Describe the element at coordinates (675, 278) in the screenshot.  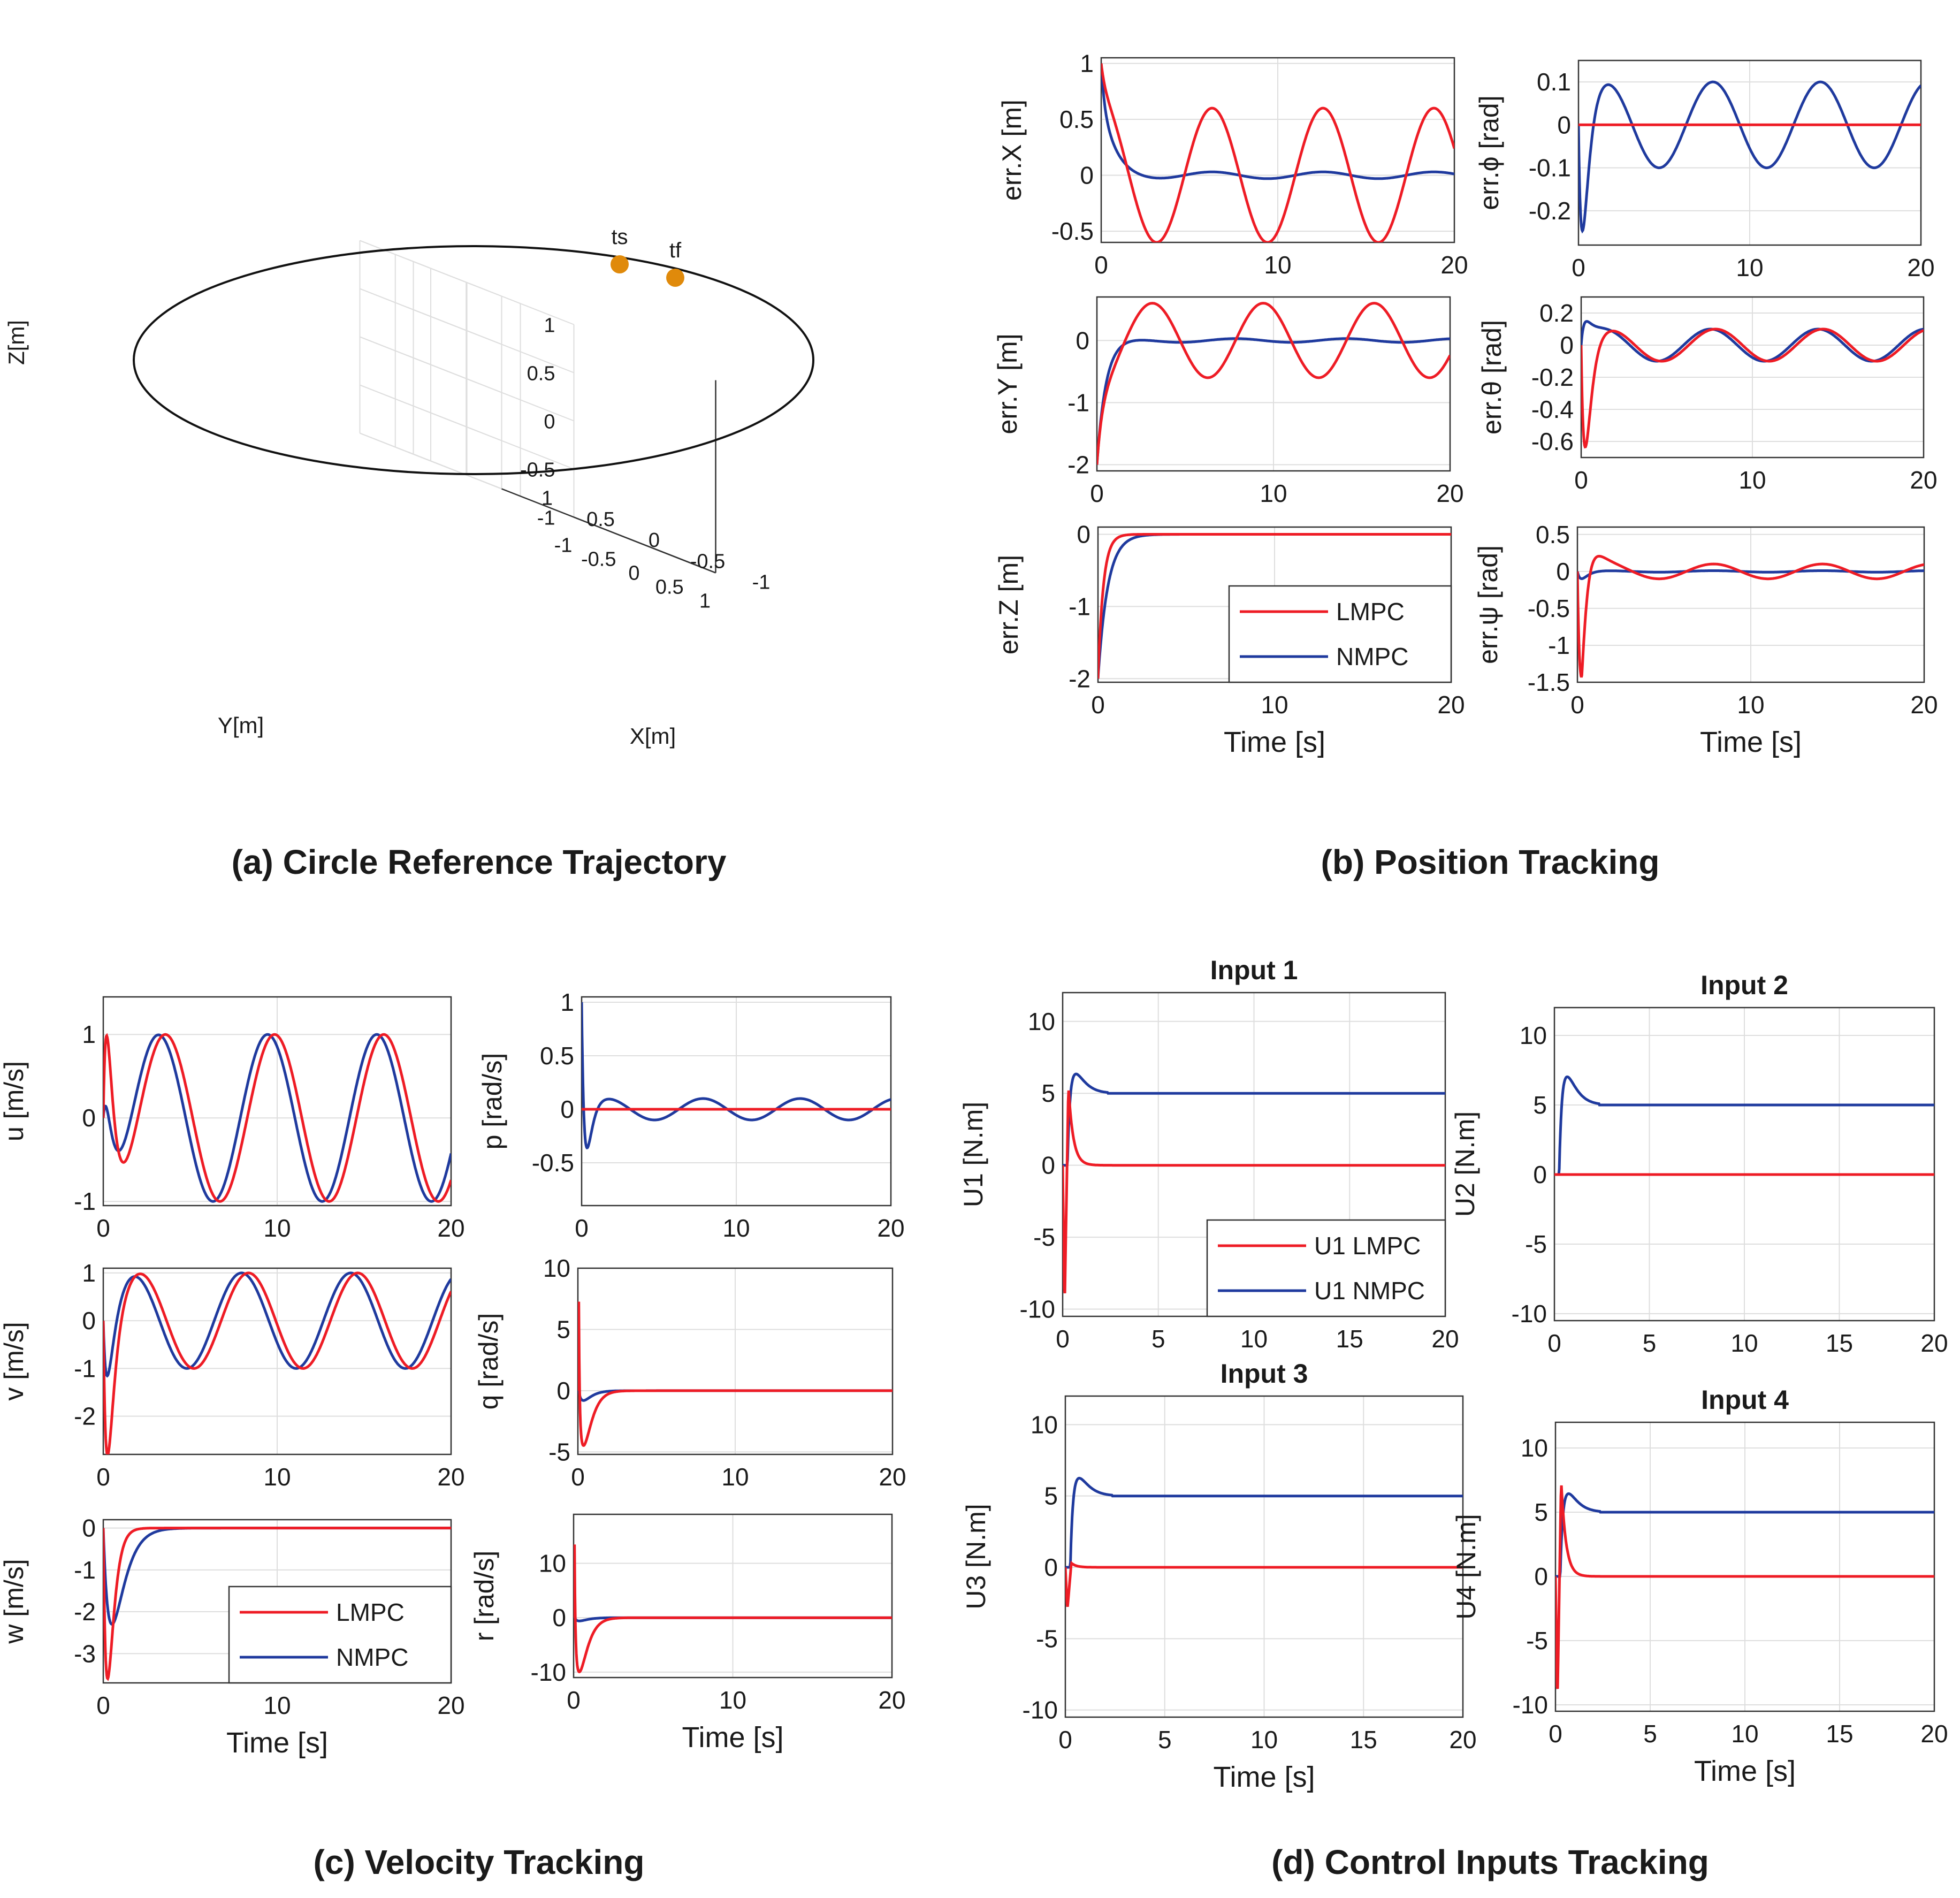
I see `tf-marker` at that location.